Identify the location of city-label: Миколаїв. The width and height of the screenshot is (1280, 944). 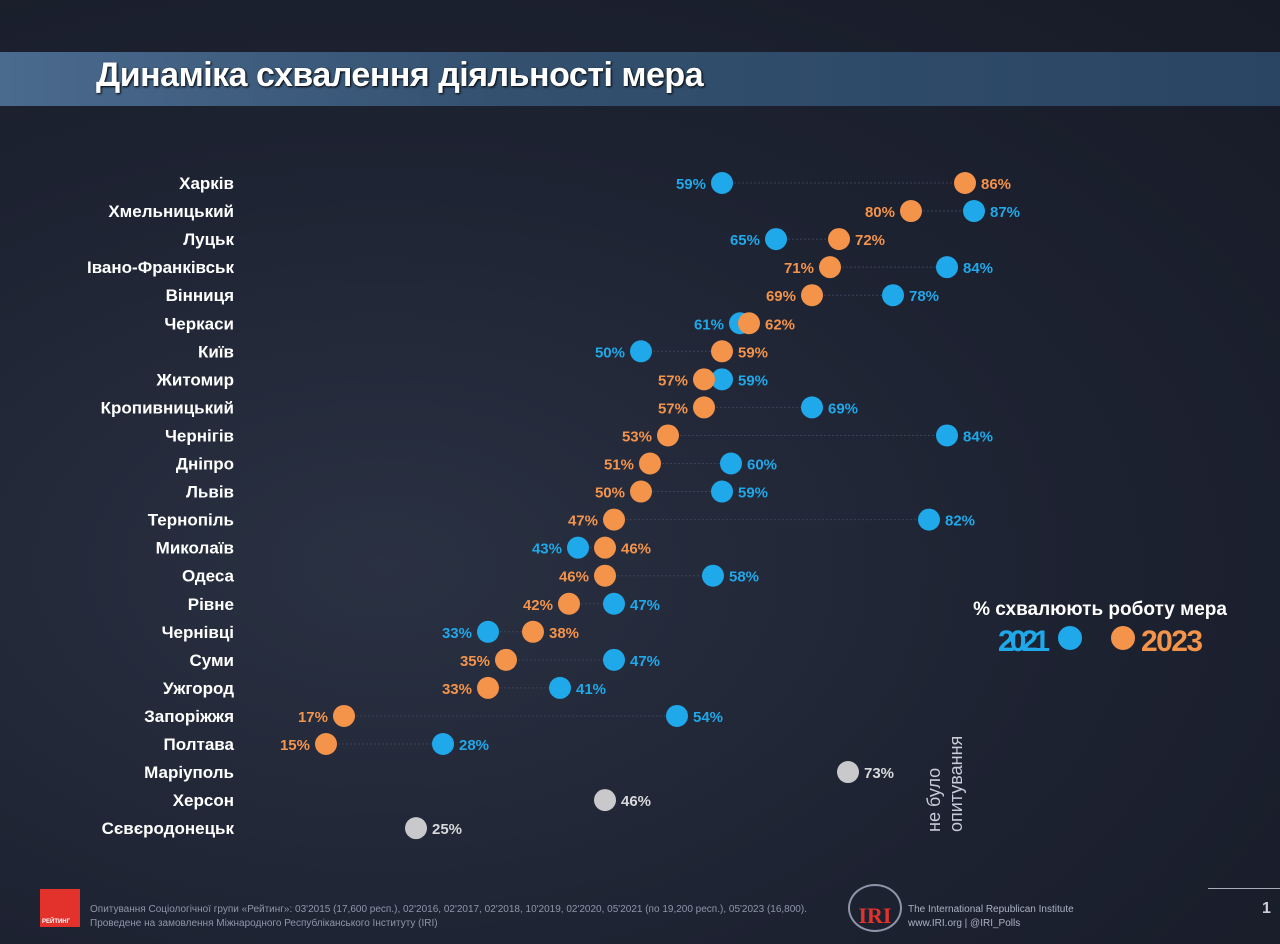
(195, 548).